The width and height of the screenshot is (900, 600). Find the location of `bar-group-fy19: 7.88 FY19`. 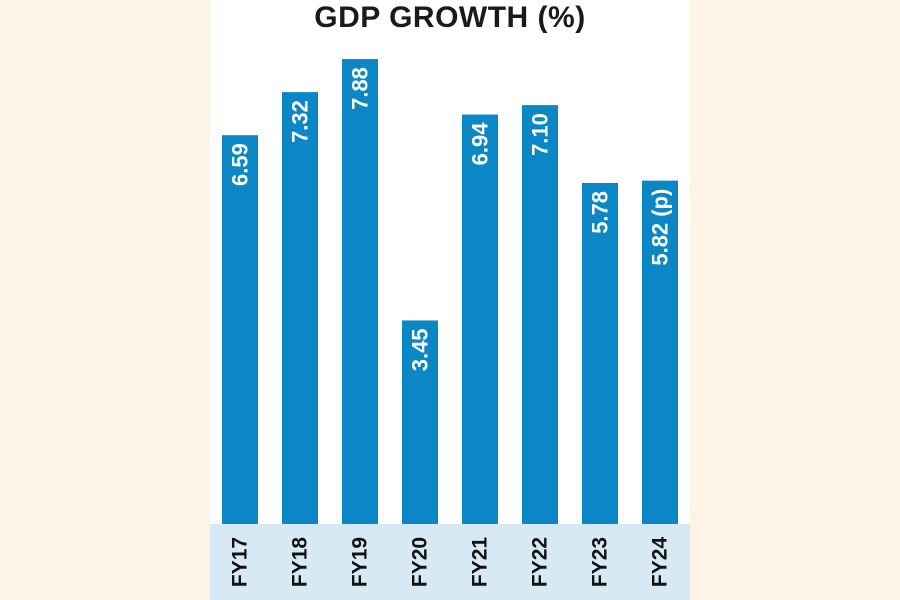

bar-group-fy19: 7.88 FY19 is located at coordinates (360, 323).